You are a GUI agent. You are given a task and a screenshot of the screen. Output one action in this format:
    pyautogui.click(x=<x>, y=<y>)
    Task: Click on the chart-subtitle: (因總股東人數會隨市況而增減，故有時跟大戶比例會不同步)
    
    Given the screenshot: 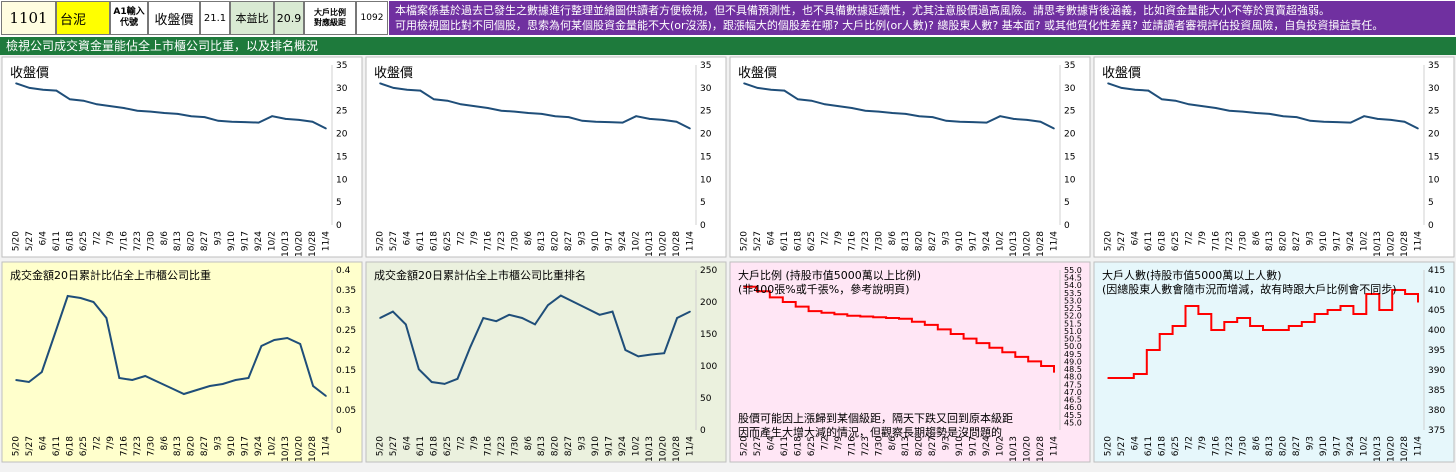 What is the action you would take?
    pyautogui.click(x=1249, y=289)
    